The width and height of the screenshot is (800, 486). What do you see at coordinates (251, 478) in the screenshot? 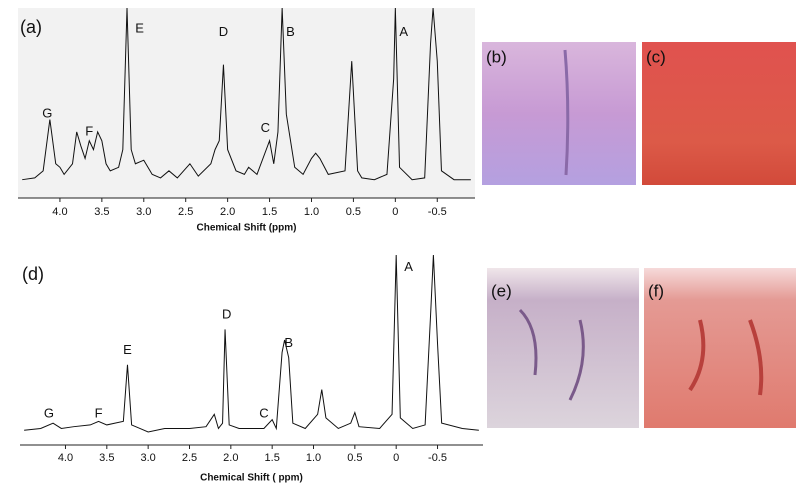
I see `x-axis-label: Chemical Shift ( ppm)` at bounding box center [251, 478].